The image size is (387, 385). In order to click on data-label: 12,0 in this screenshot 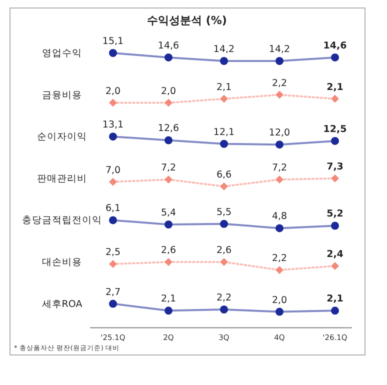, I will do `click(279, 133)`.